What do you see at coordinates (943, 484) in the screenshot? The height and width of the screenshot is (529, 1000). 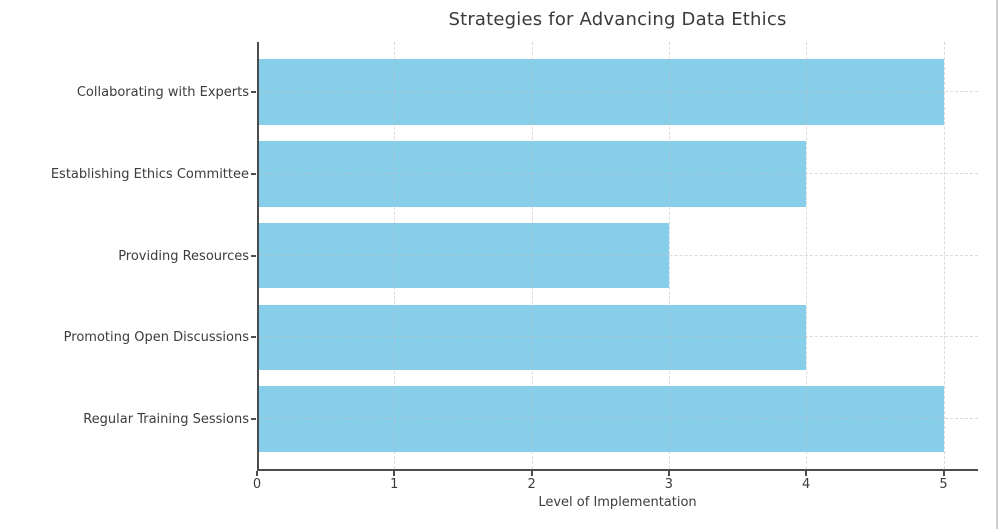 I see `x-tick-label: 5` at bounding box center [943, 484].